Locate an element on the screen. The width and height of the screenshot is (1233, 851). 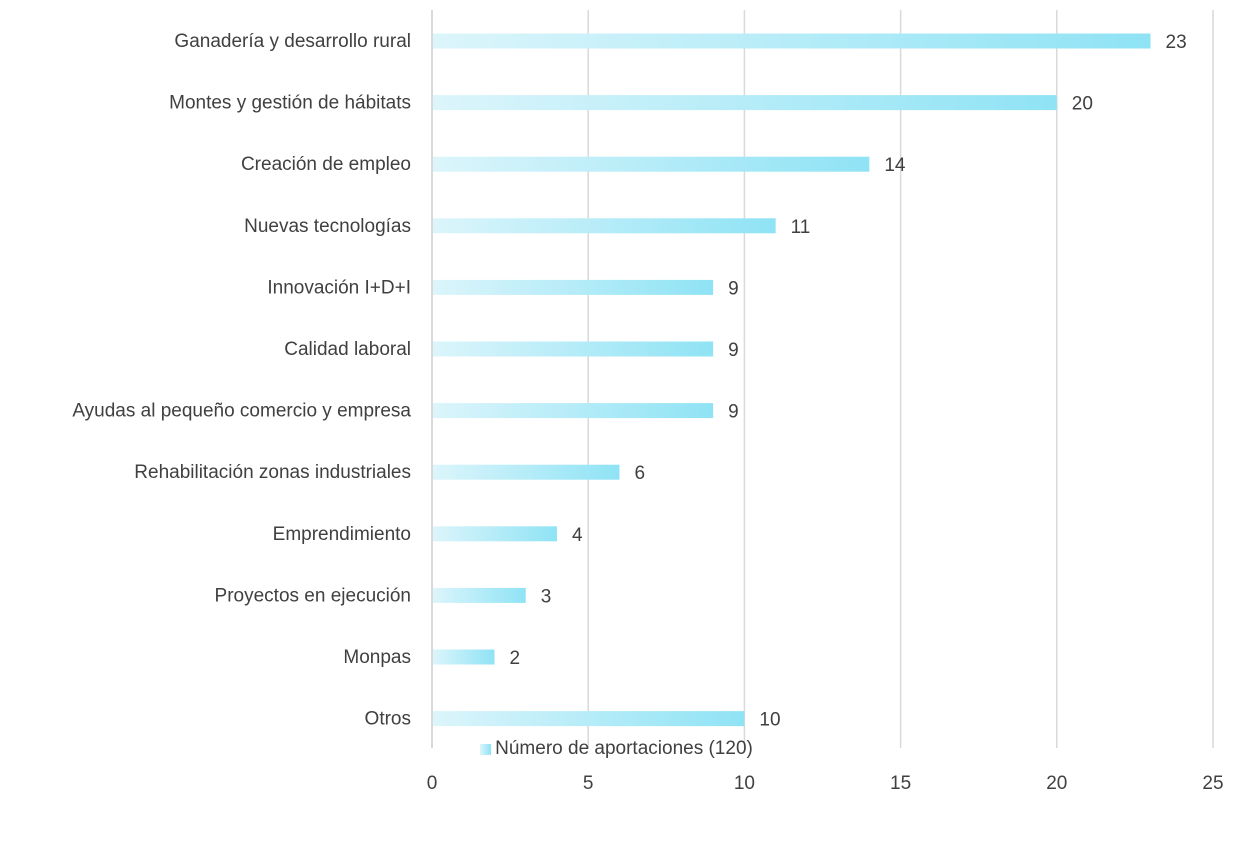
category-label: Otros is located at coordinates (388, 719).